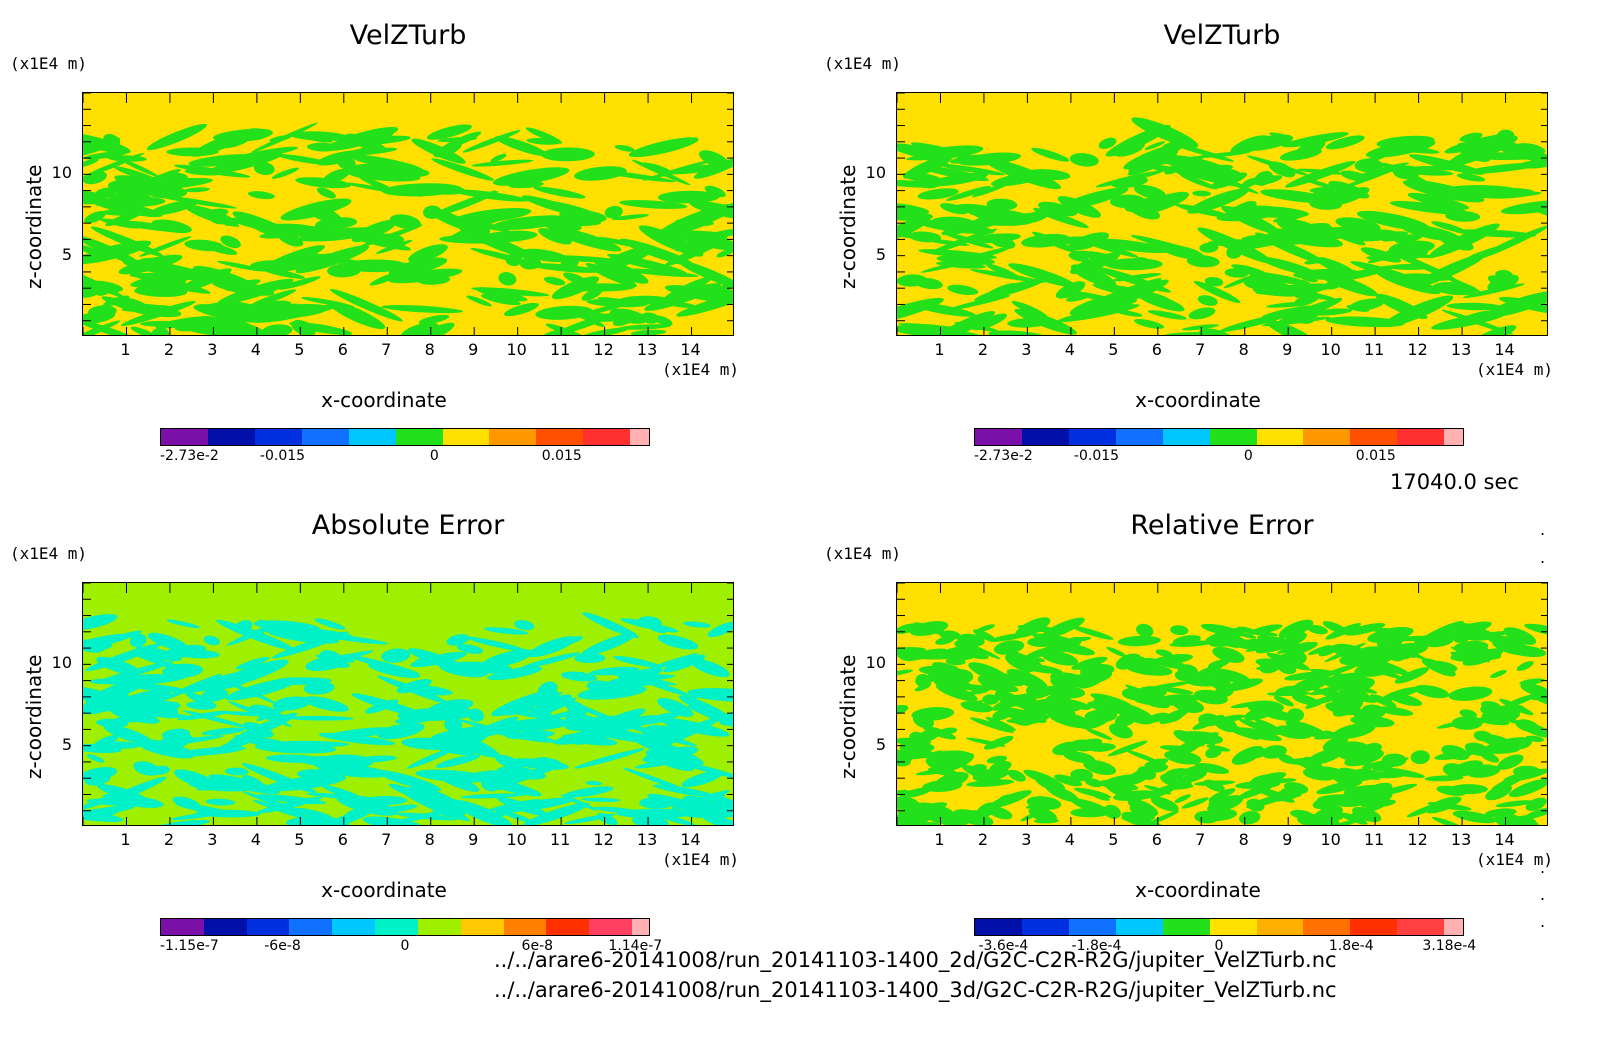 This screenshot has width=1604, height=1054. I want to click on x-tick-label: 7, so click(1200, 349).